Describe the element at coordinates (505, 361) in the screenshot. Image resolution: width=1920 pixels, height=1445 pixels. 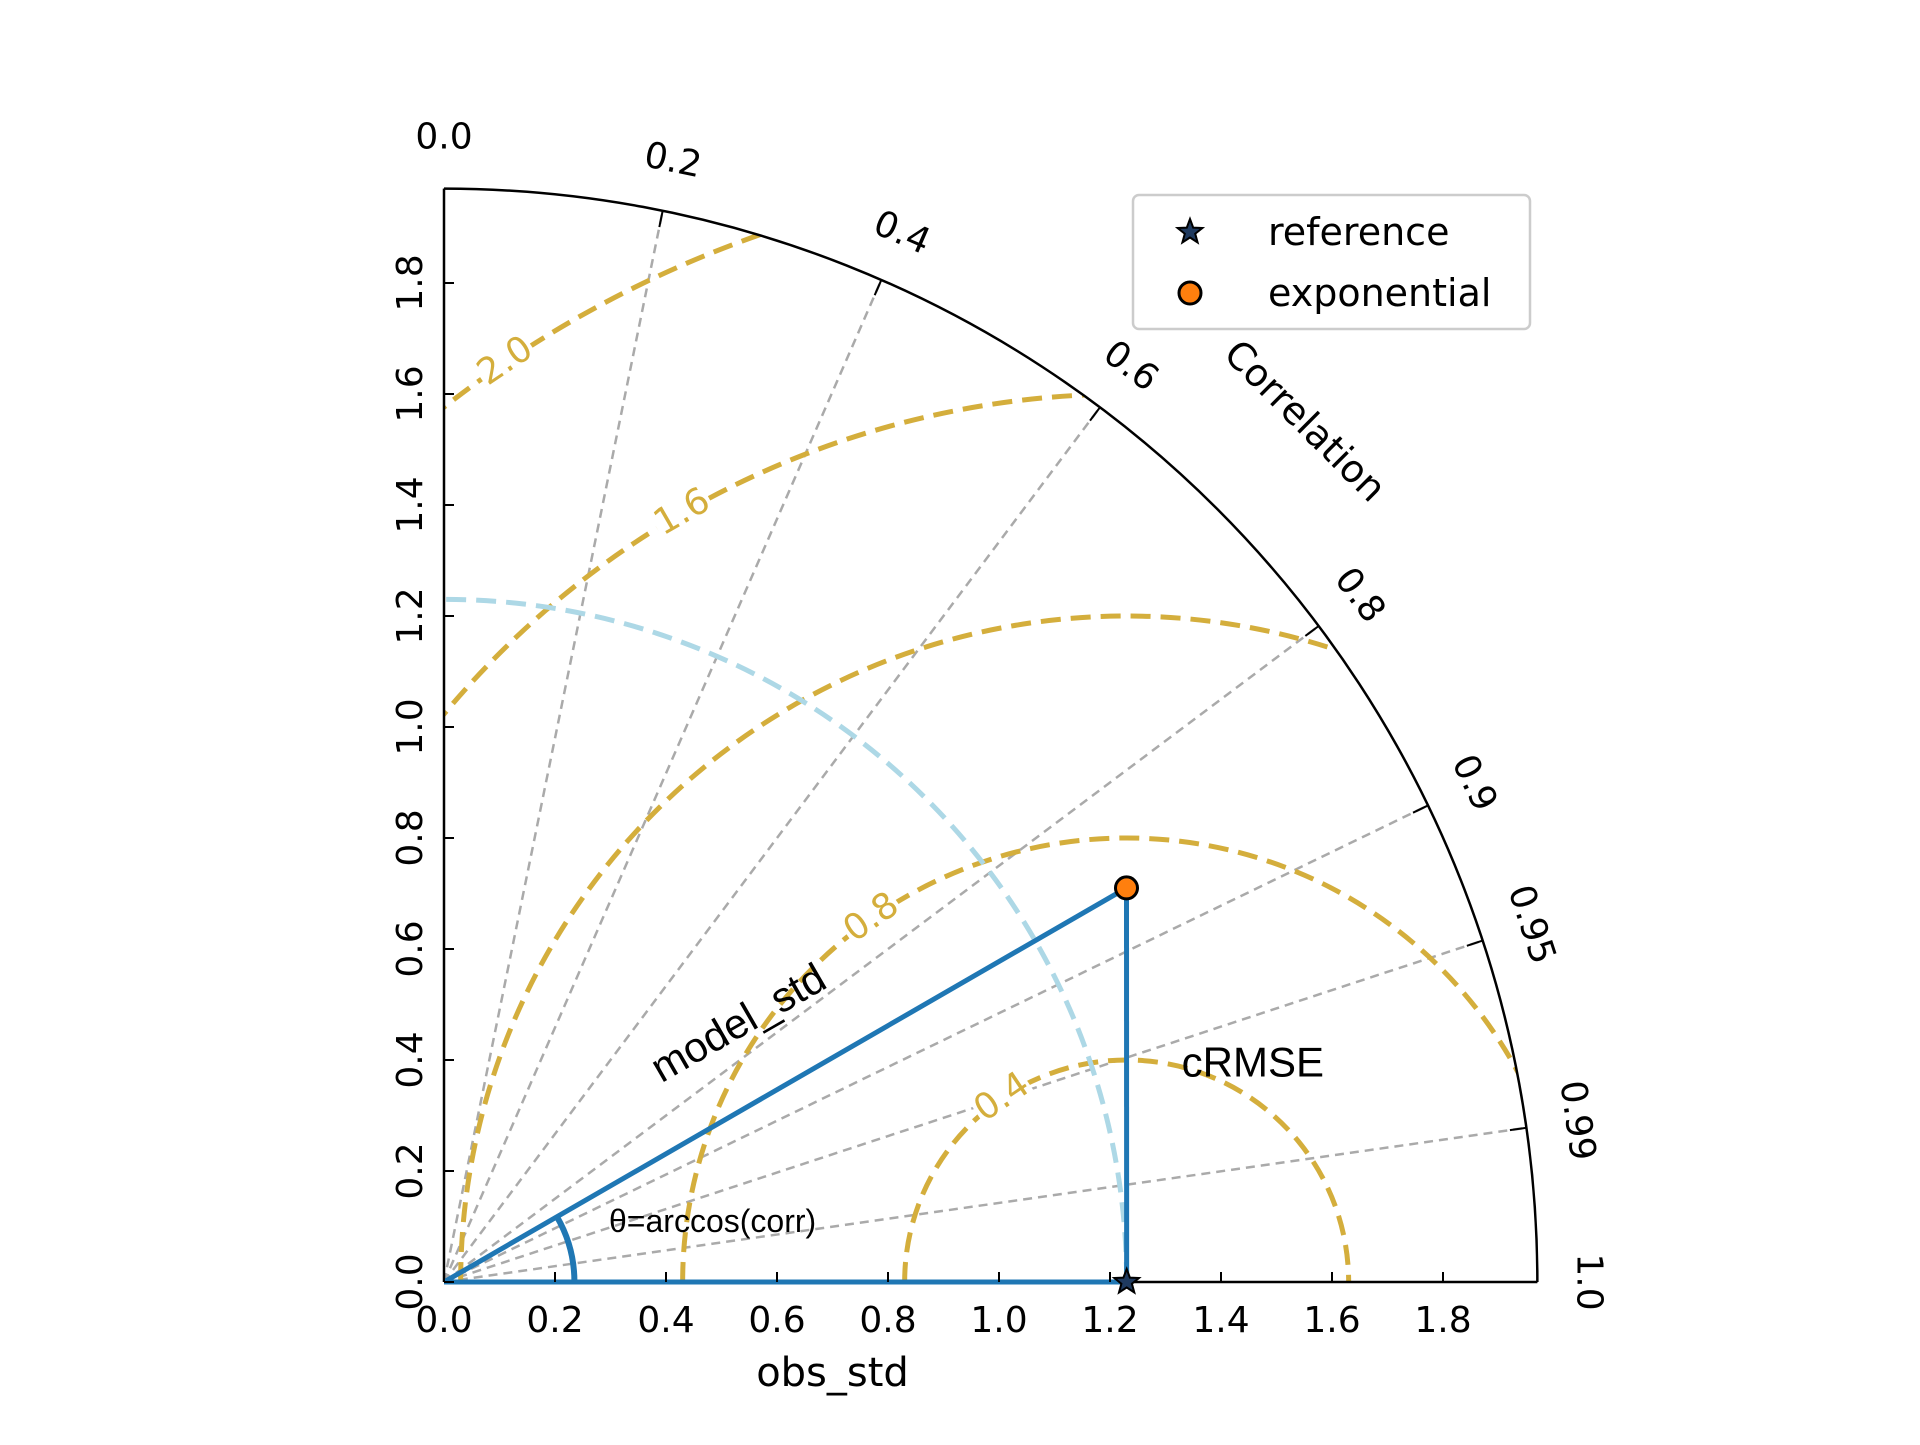
I see `crmse-contour-label-3: 2.0` at that location.